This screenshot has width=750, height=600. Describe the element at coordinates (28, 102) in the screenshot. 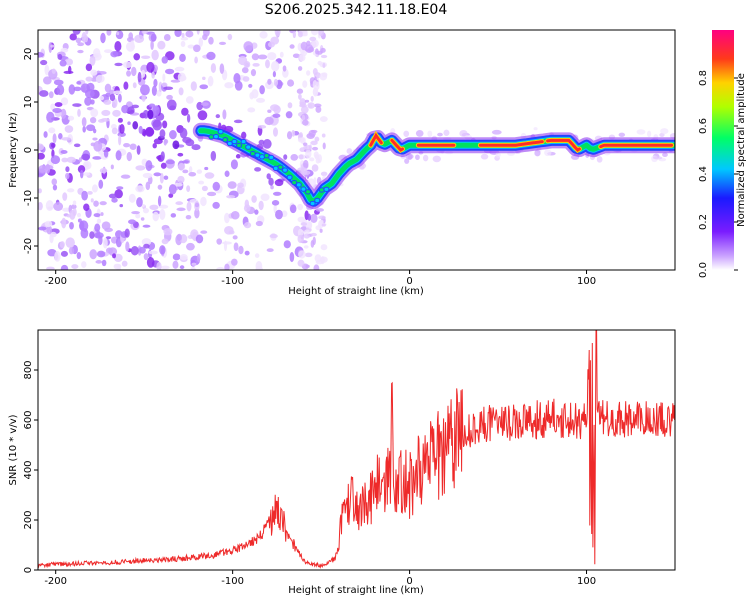

I see `spectrogram-ytick-label: 10` at that location.